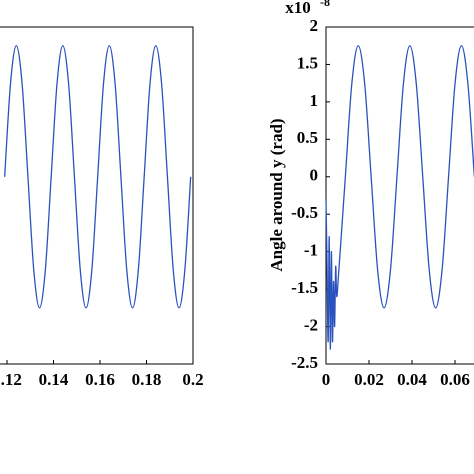 The image size is (474, 474). What do you see at coordinates (100, 379) in the screenshot?
I see `x-tick-label: 0.16` at bounding box center [100, 379].